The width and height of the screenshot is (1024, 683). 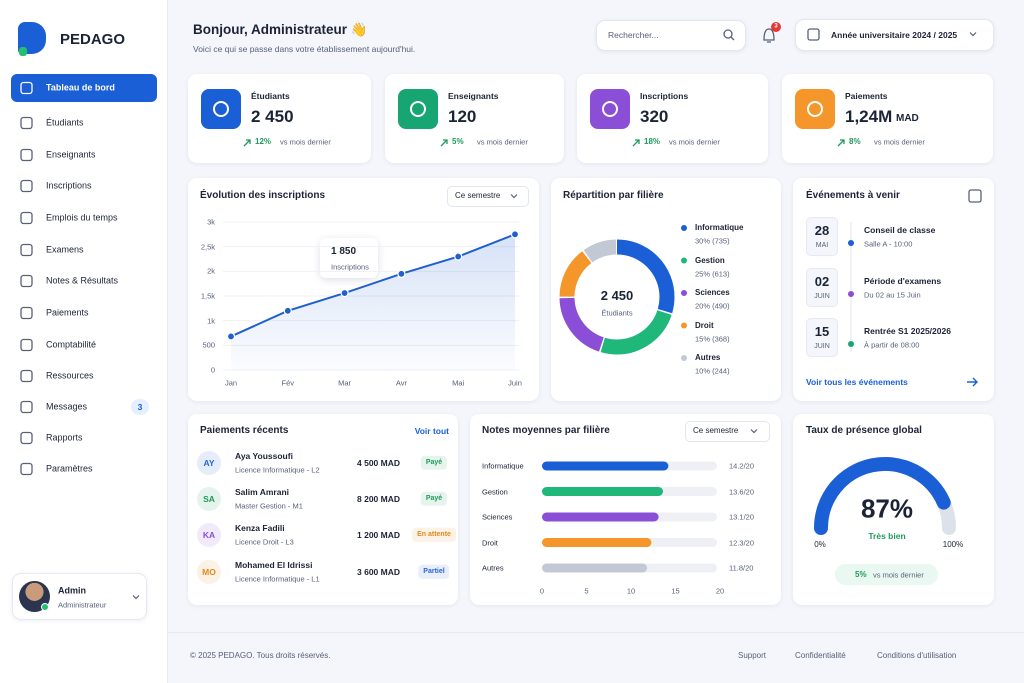 I want to click on distribution-card, so click(x=666, y=289).